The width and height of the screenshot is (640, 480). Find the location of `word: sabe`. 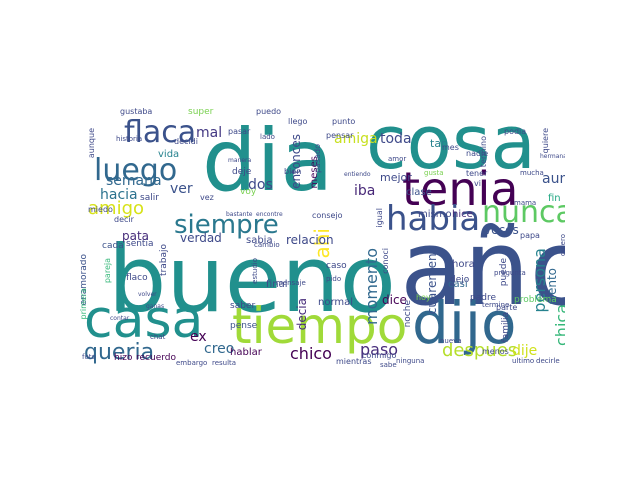

word: sabe is located at coordinates (388, 365).